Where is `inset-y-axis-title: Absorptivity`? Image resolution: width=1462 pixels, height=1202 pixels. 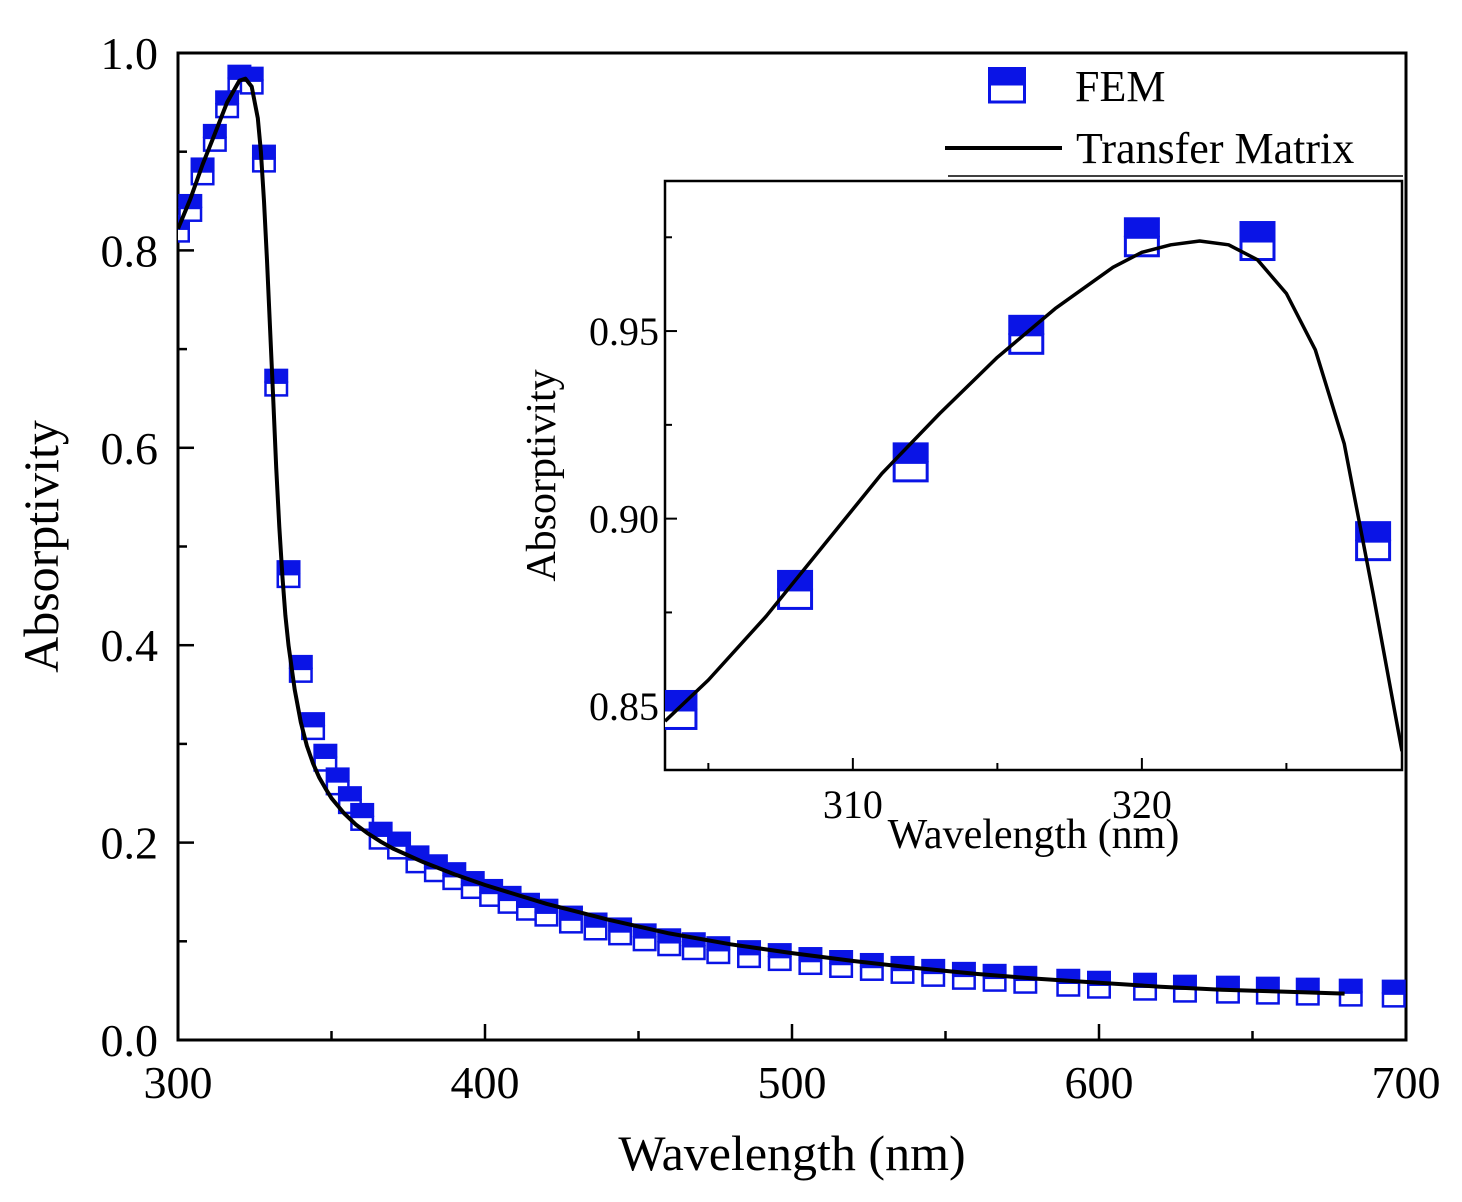 inset-y-axis-title: Absorptivity is located at coordinates (542, 475).